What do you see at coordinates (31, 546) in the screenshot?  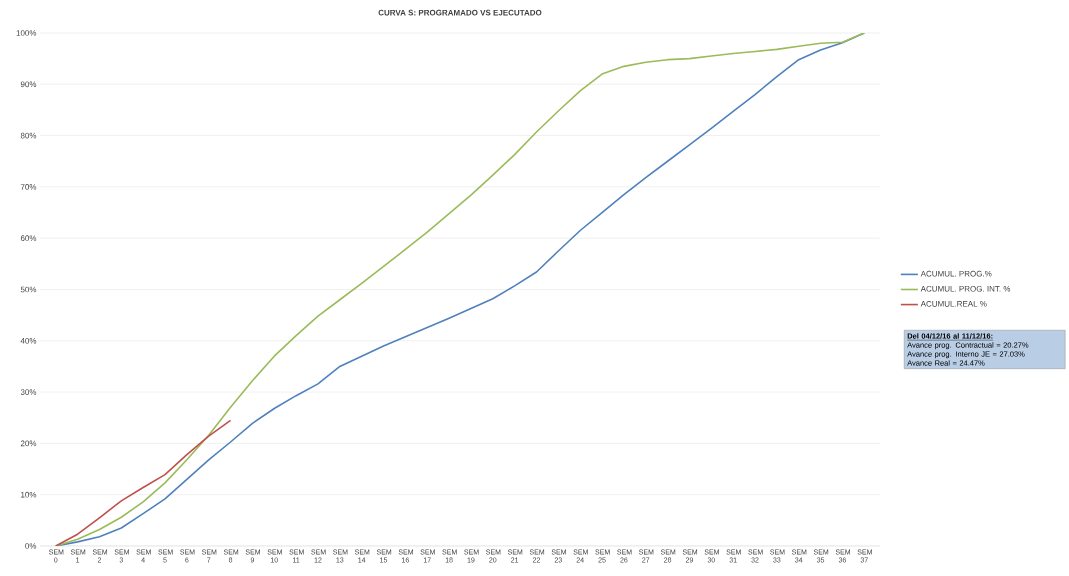 I see `y-tick-label: 0%` at bounding box center [31, 546].